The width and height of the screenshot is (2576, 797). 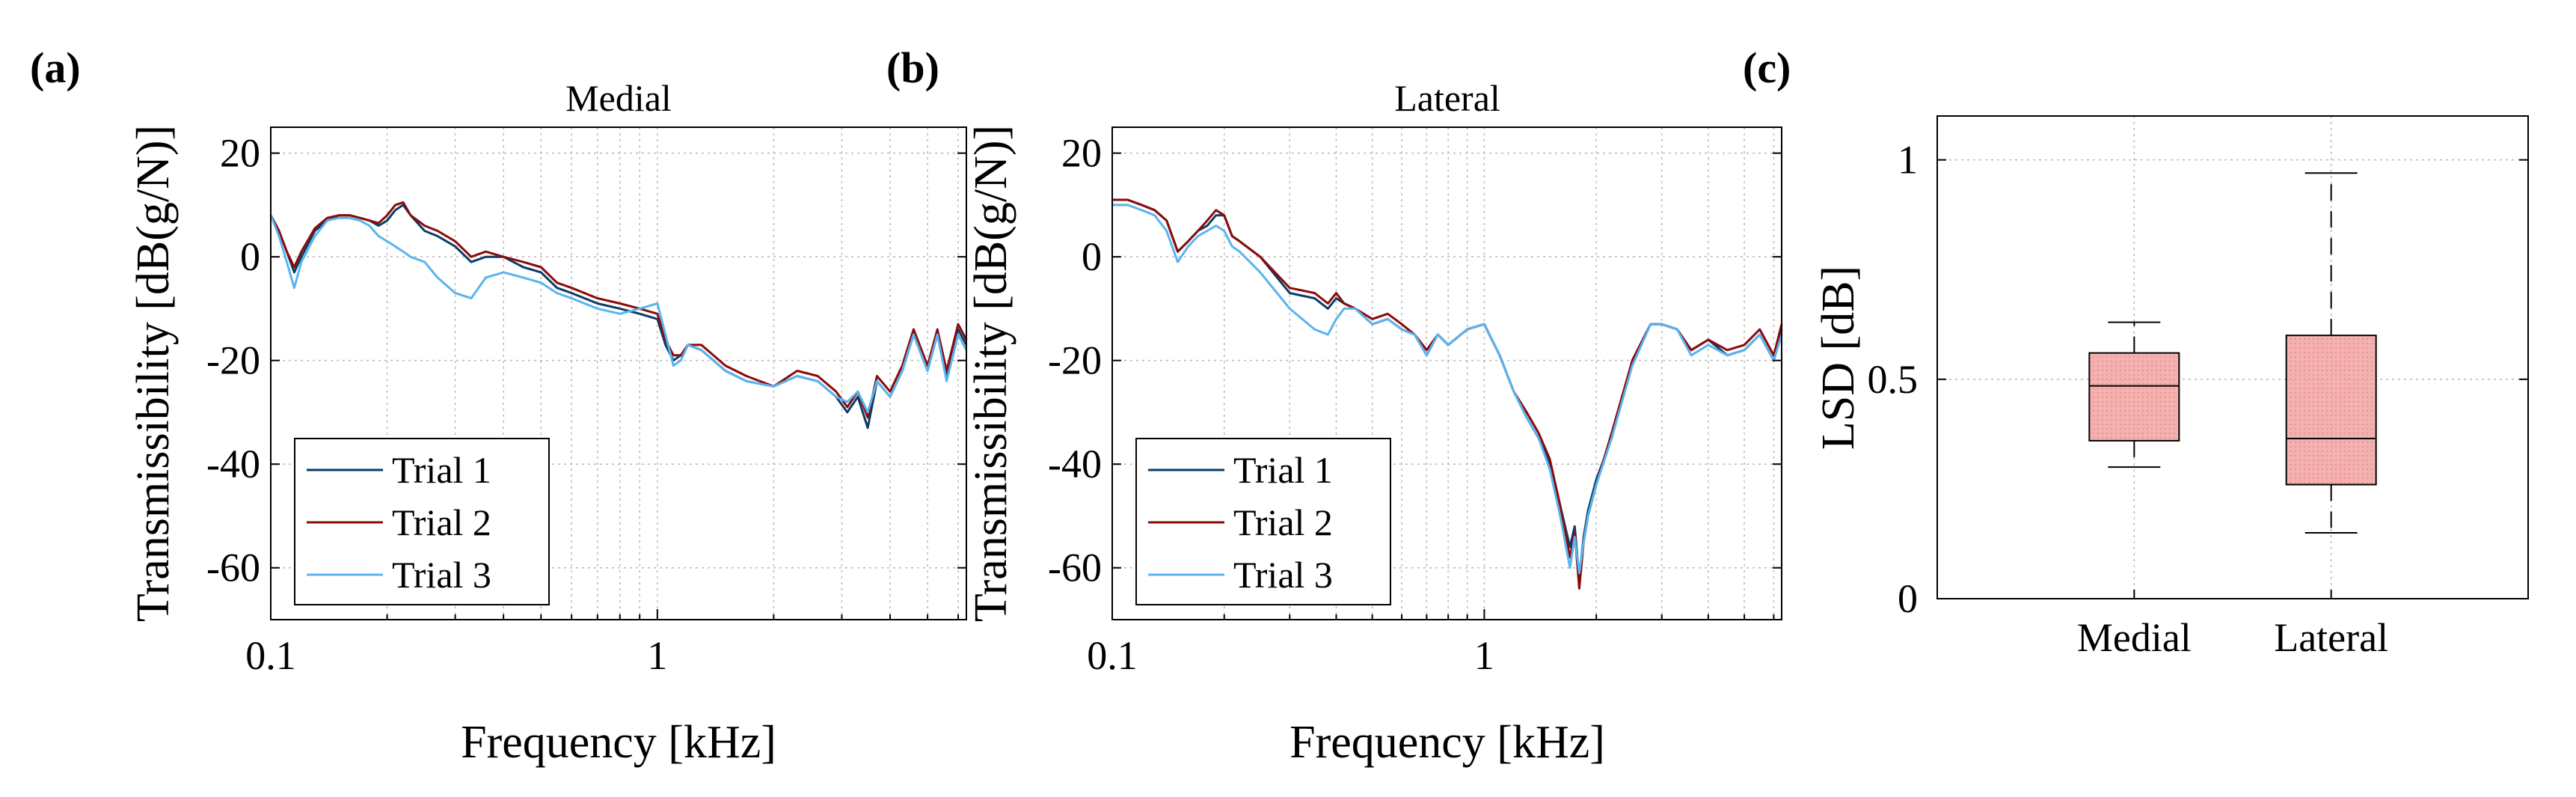 I want to click on panel-a-ytick-label: -40, so click(x=233, y=464).